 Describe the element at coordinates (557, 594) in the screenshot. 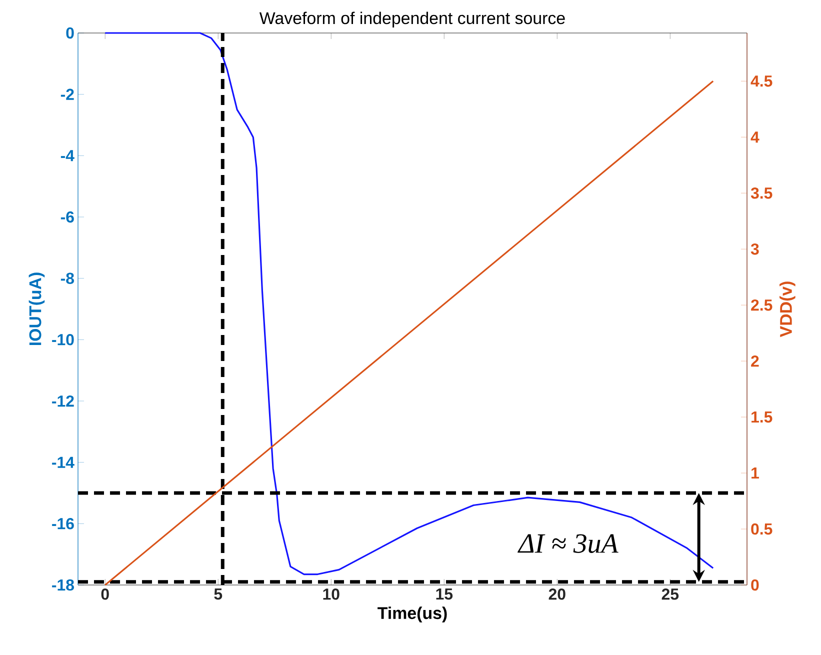

I see `x-tick-label: 20` at that location.